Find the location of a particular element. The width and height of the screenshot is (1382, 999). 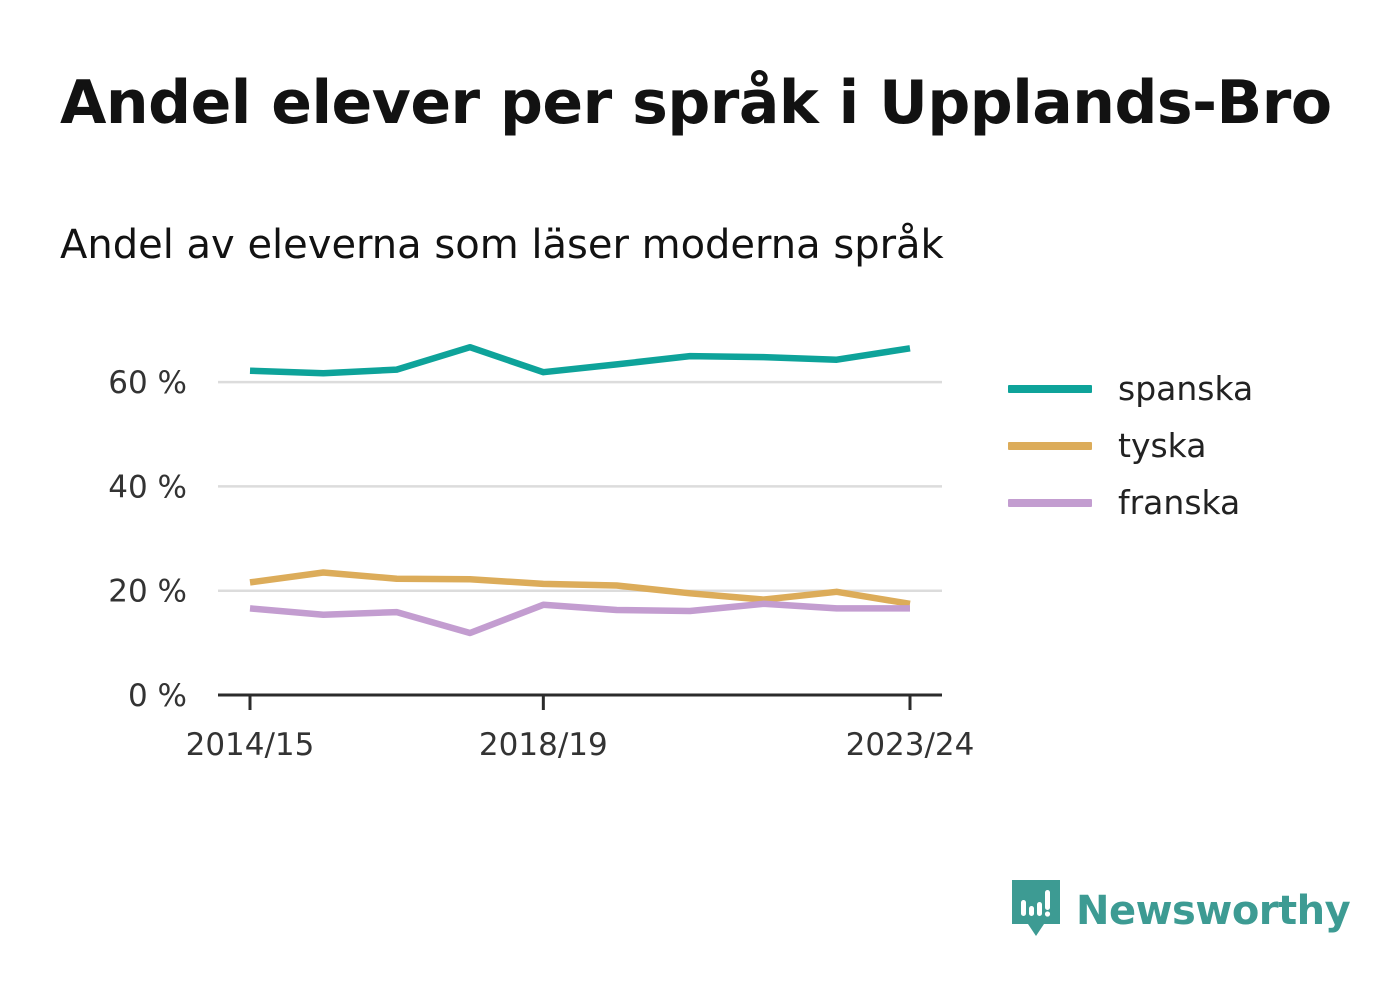

series-line-spanska is located at coordinates (580, 360).